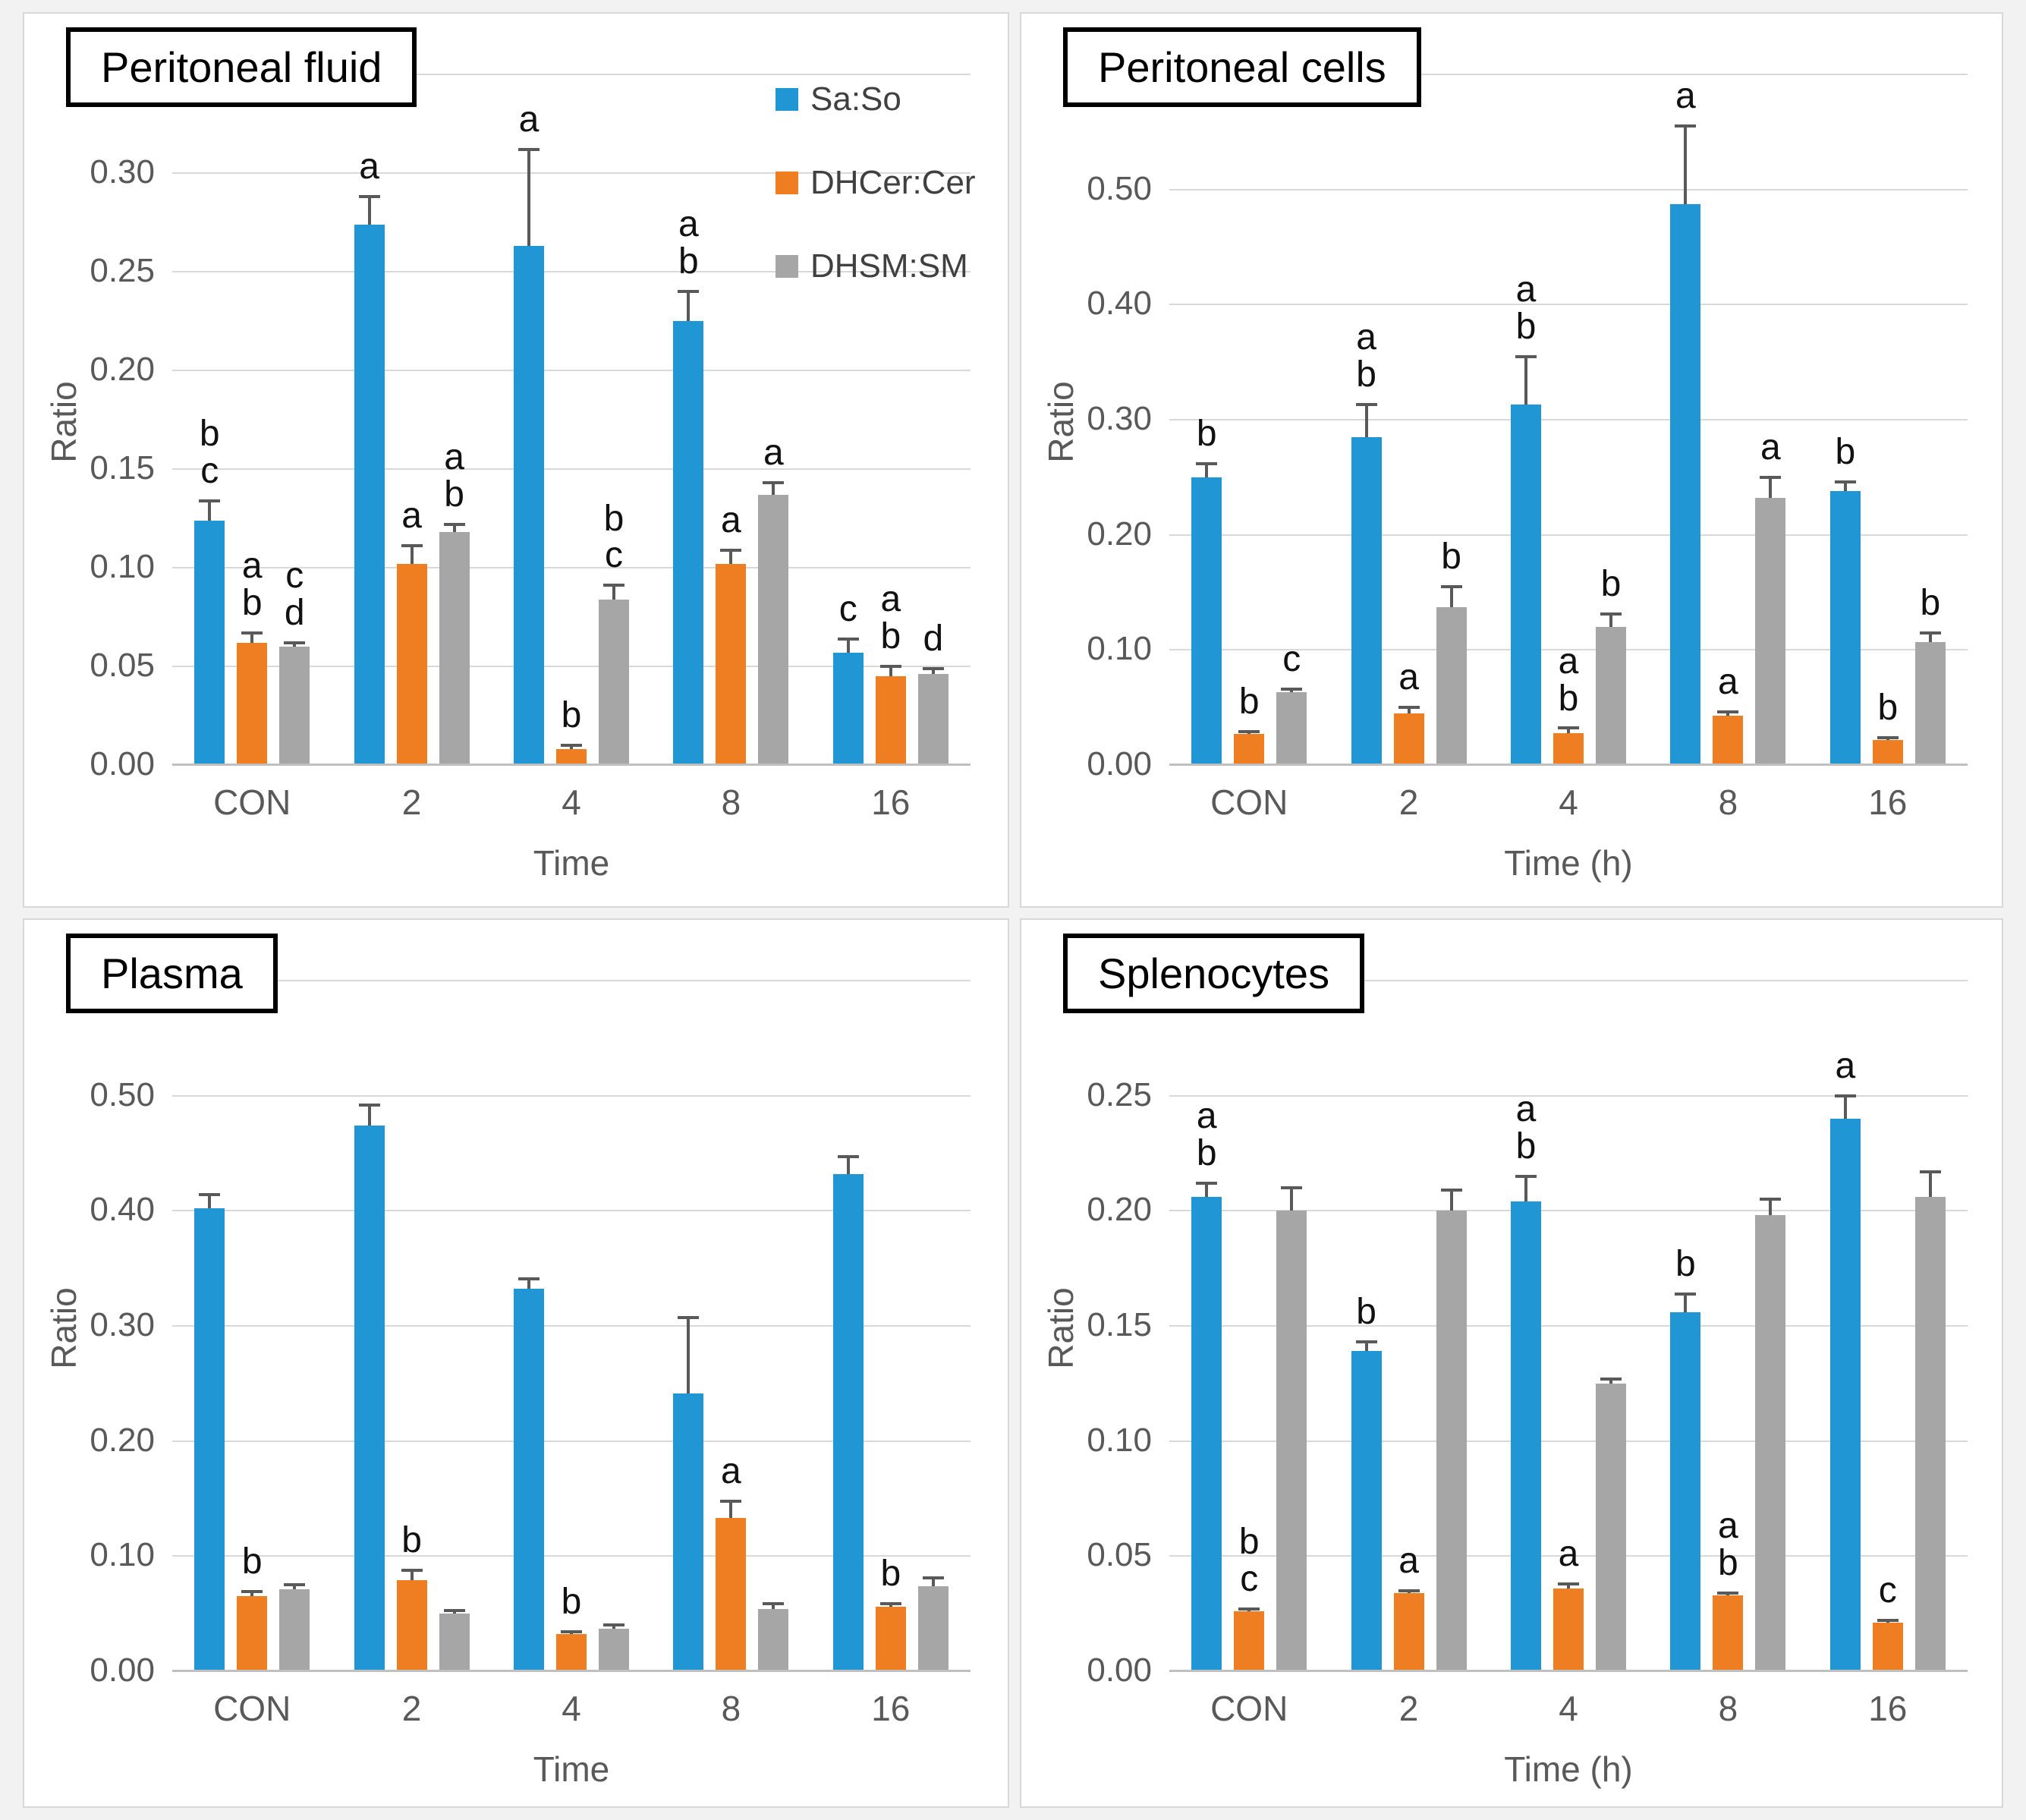  Describe the element at coordinates (1569, 1769) in the screenshot. I see `x-axis-title: Time (h)` at that location.